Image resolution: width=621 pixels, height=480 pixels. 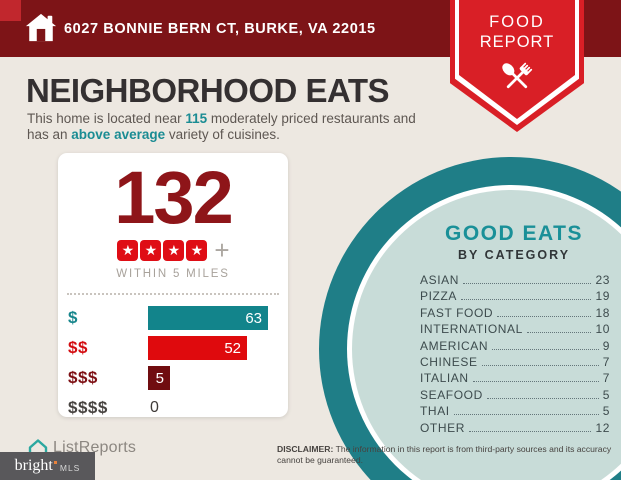 What do you see at coordinates (10, 10) in the screenshot?
I see `corner-accent-square` at bounding box center [10, 10].